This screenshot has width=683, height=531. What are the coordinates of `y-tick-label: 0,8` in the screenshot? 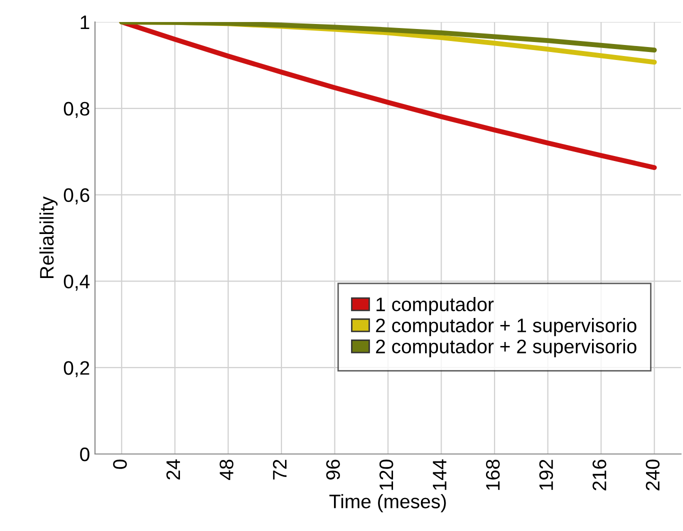 It's located at (77, 110).